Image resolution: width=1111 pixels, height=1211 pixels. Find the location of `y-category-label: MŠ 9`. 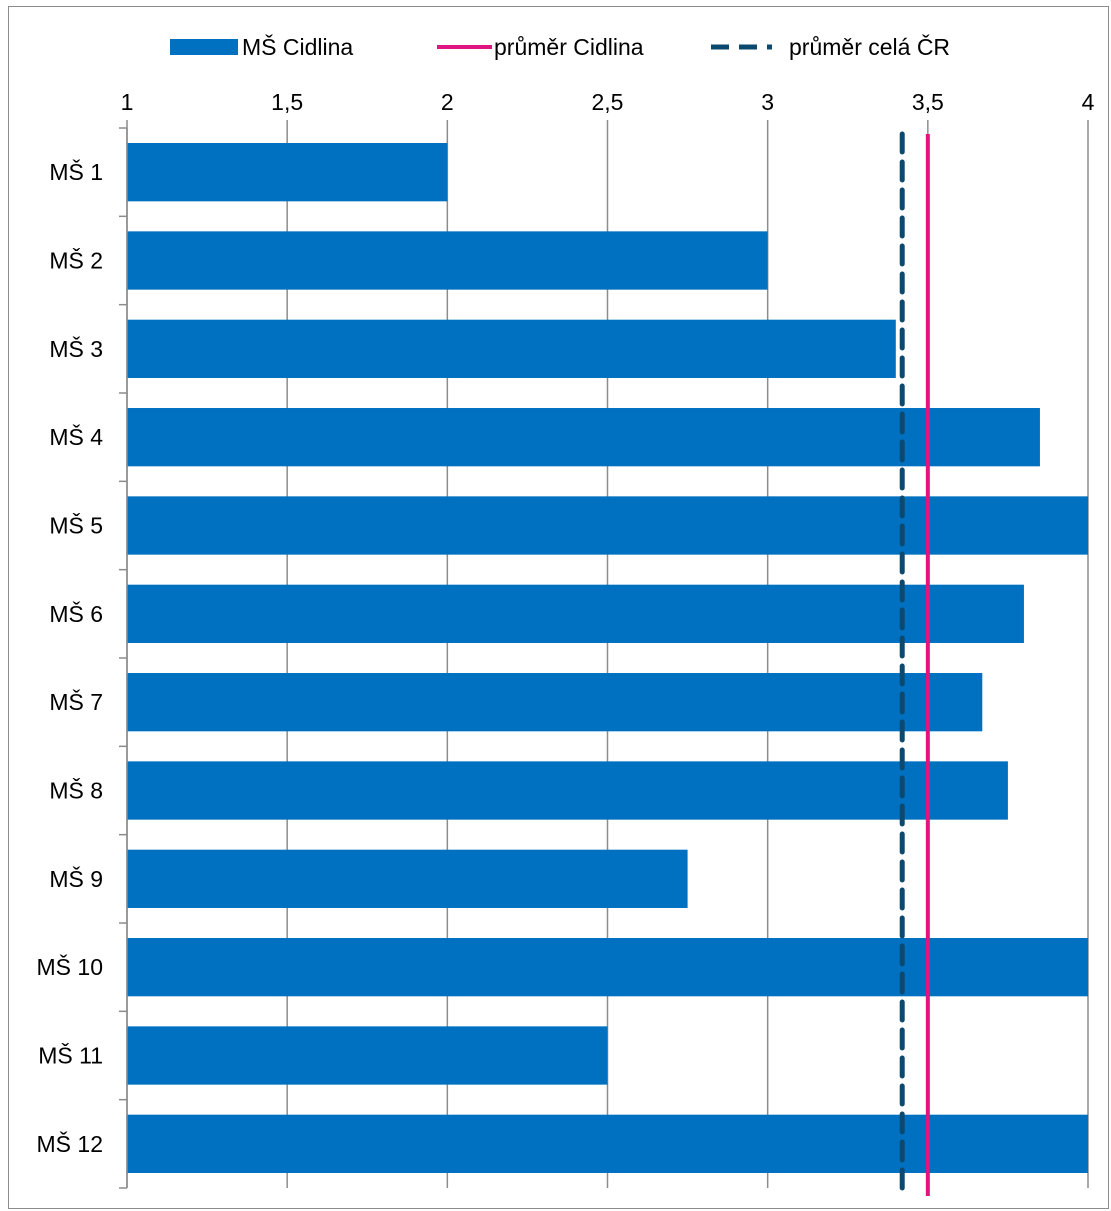

y-category-label: MŠ 9 is located at coordinates (76, 878).